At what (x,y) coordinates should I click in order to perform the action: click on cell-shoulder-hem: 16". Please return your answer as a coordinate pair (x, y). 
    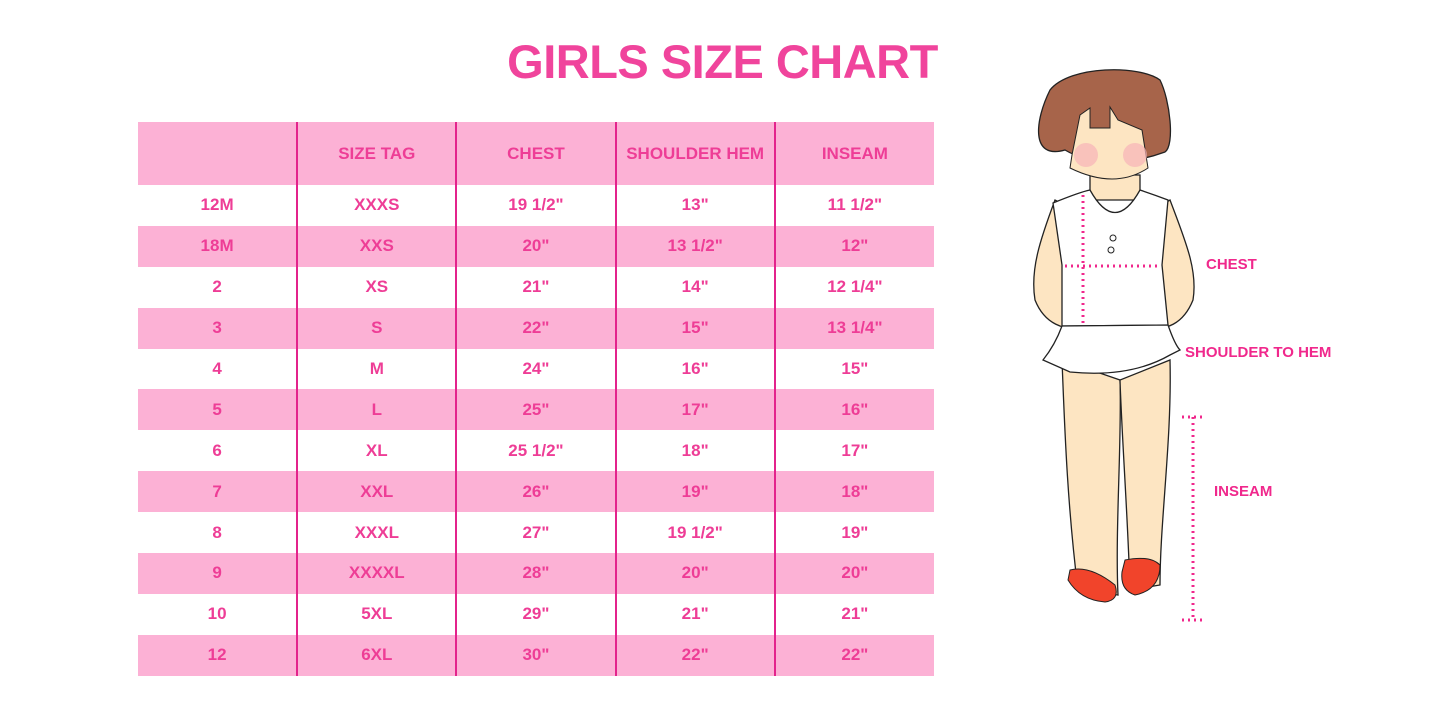
    Looking at the image, I should click on (694, 369).